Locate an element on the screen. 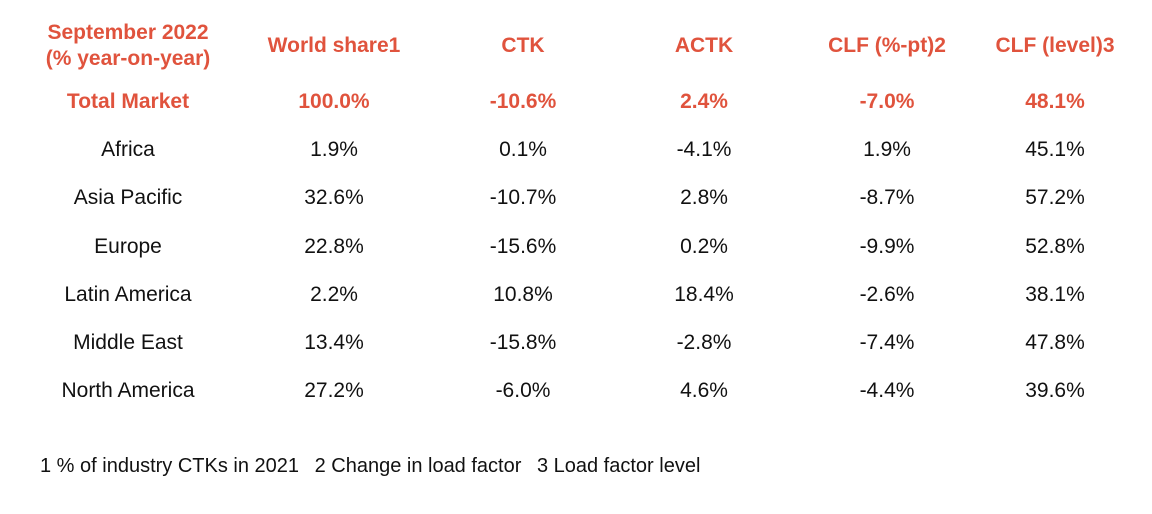 This screenshot has width=1152, height=514. cell-clf-pt: -4.4% is located at coordinates (887, 391).